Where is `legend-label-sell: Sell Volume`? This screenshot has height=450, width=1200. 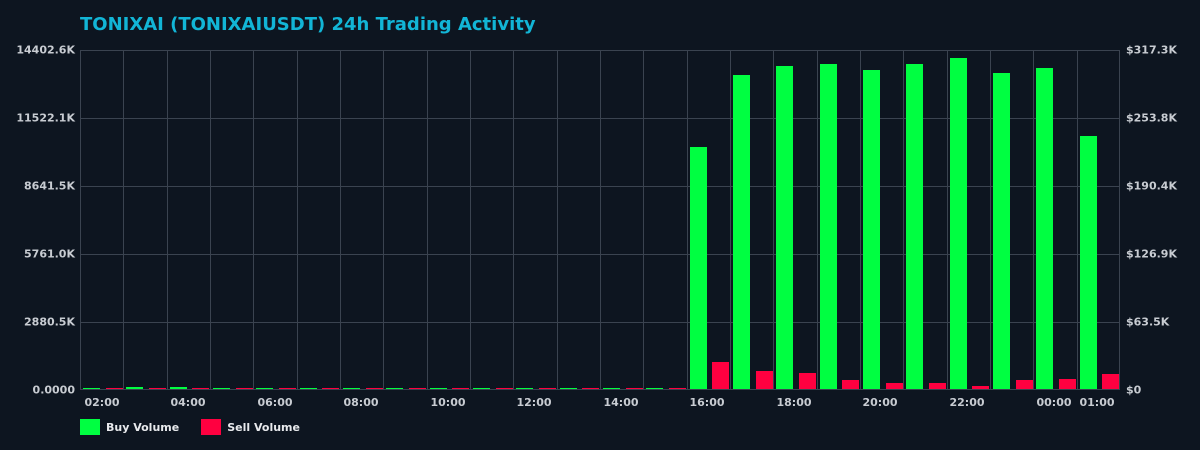 legend-label-sell: Sell Volume is located at coordinates (263, 427).